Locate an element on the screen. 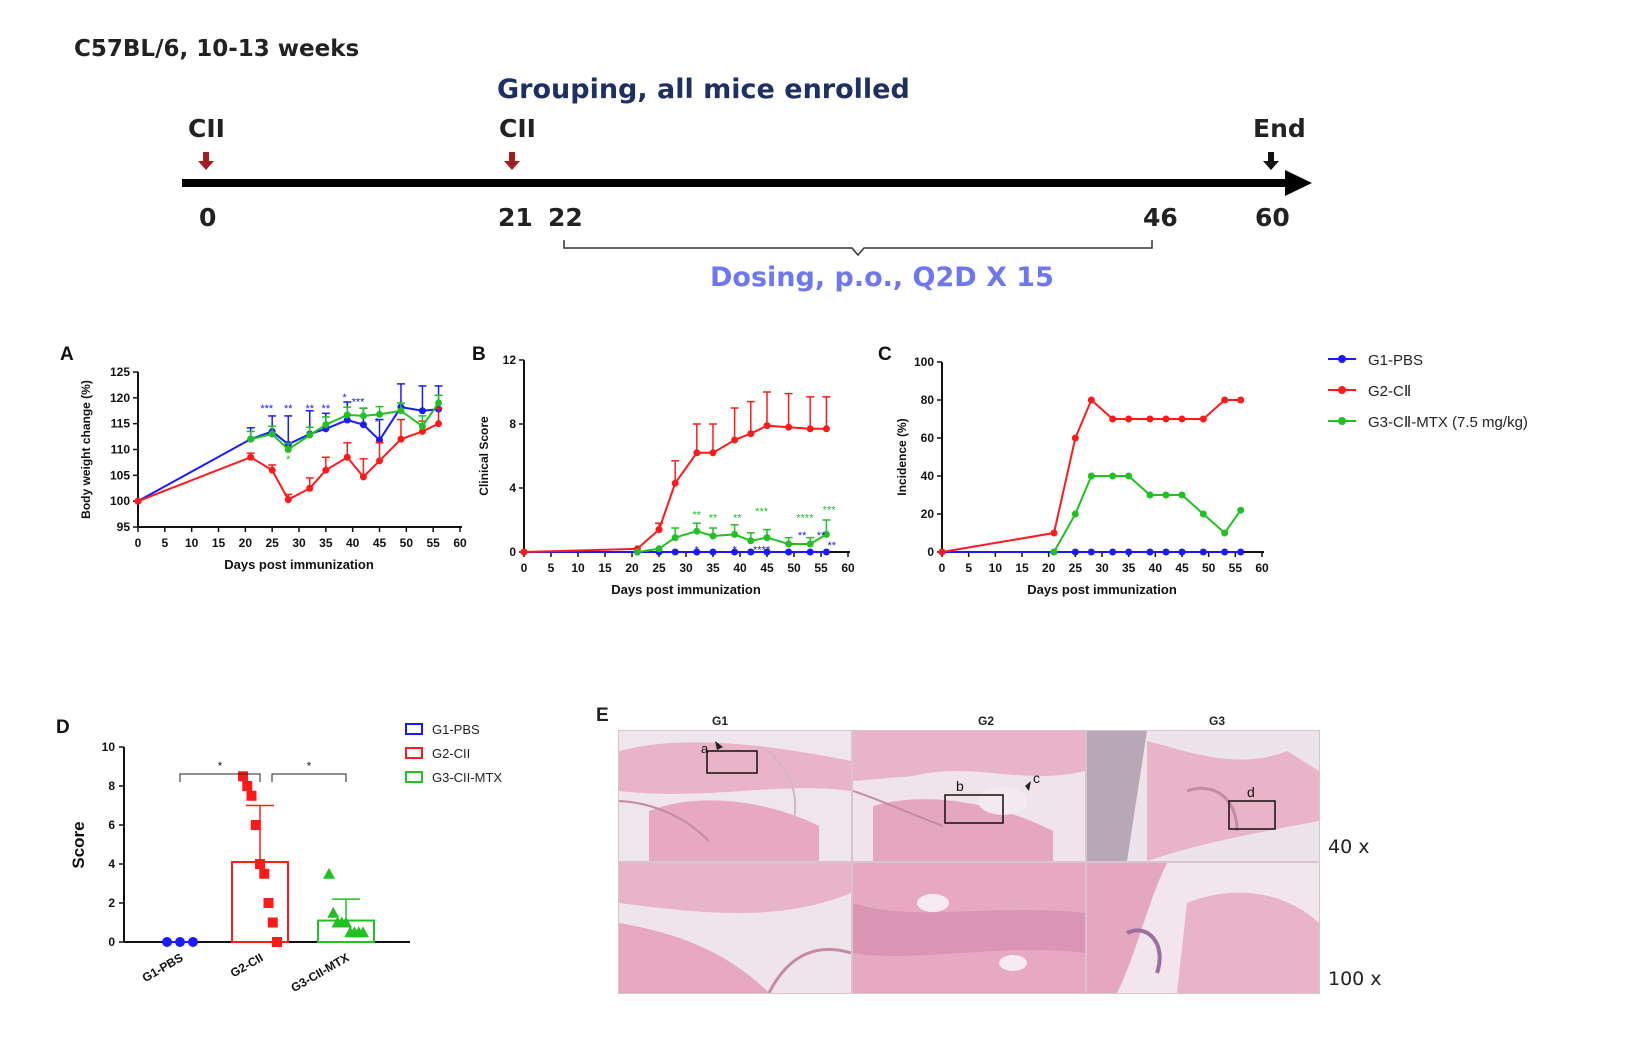 This screenshot has width=1632, height=1040. y-axis-label: Body weight change (%) is located at coordinates (86, 449).